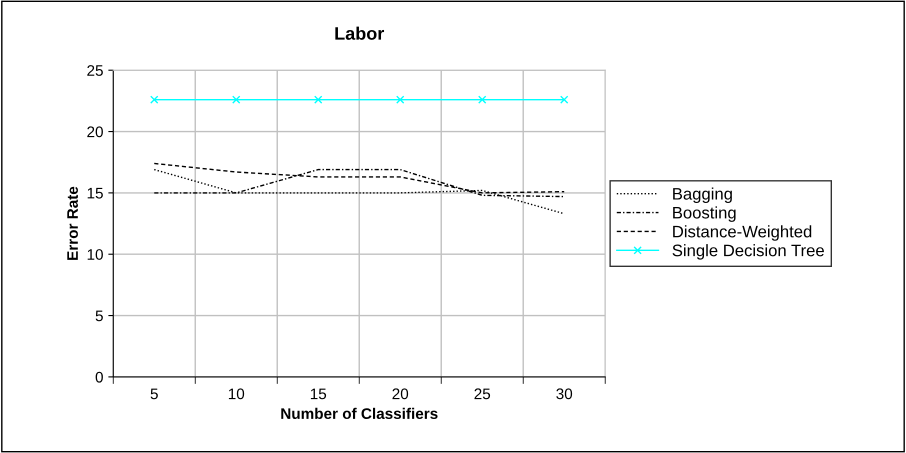  I want to click on legend-label: Boosting, so click(704, 214).